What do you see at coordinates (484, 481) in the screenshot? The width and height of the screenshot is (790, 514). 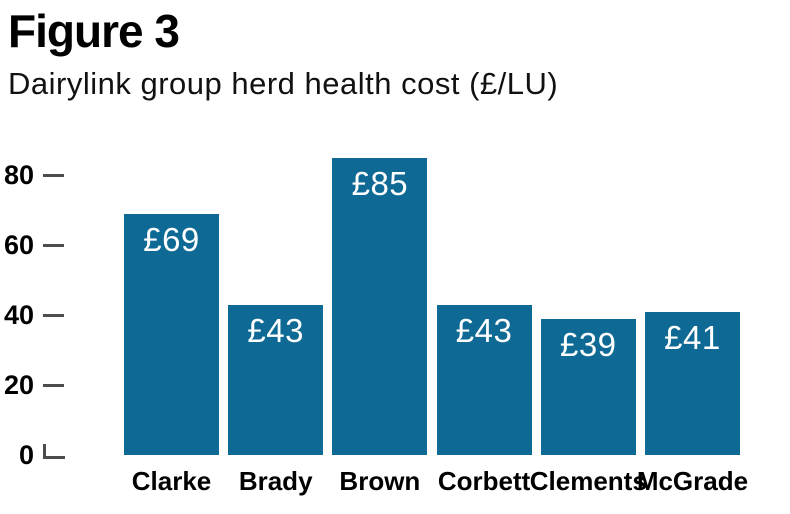 I see `x-axis-label: Corbett` at bounding box center [484, 481].